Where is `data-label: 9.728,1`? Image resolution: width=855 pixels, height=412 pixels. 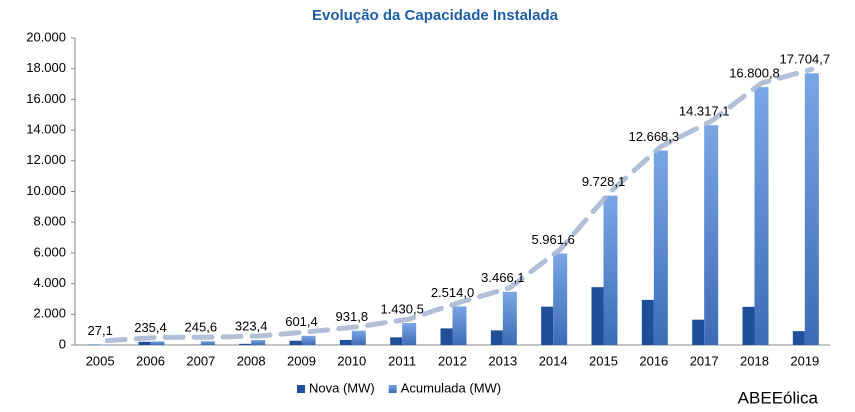
data-label: 9.728,1 is located at coordinates (603, 181).